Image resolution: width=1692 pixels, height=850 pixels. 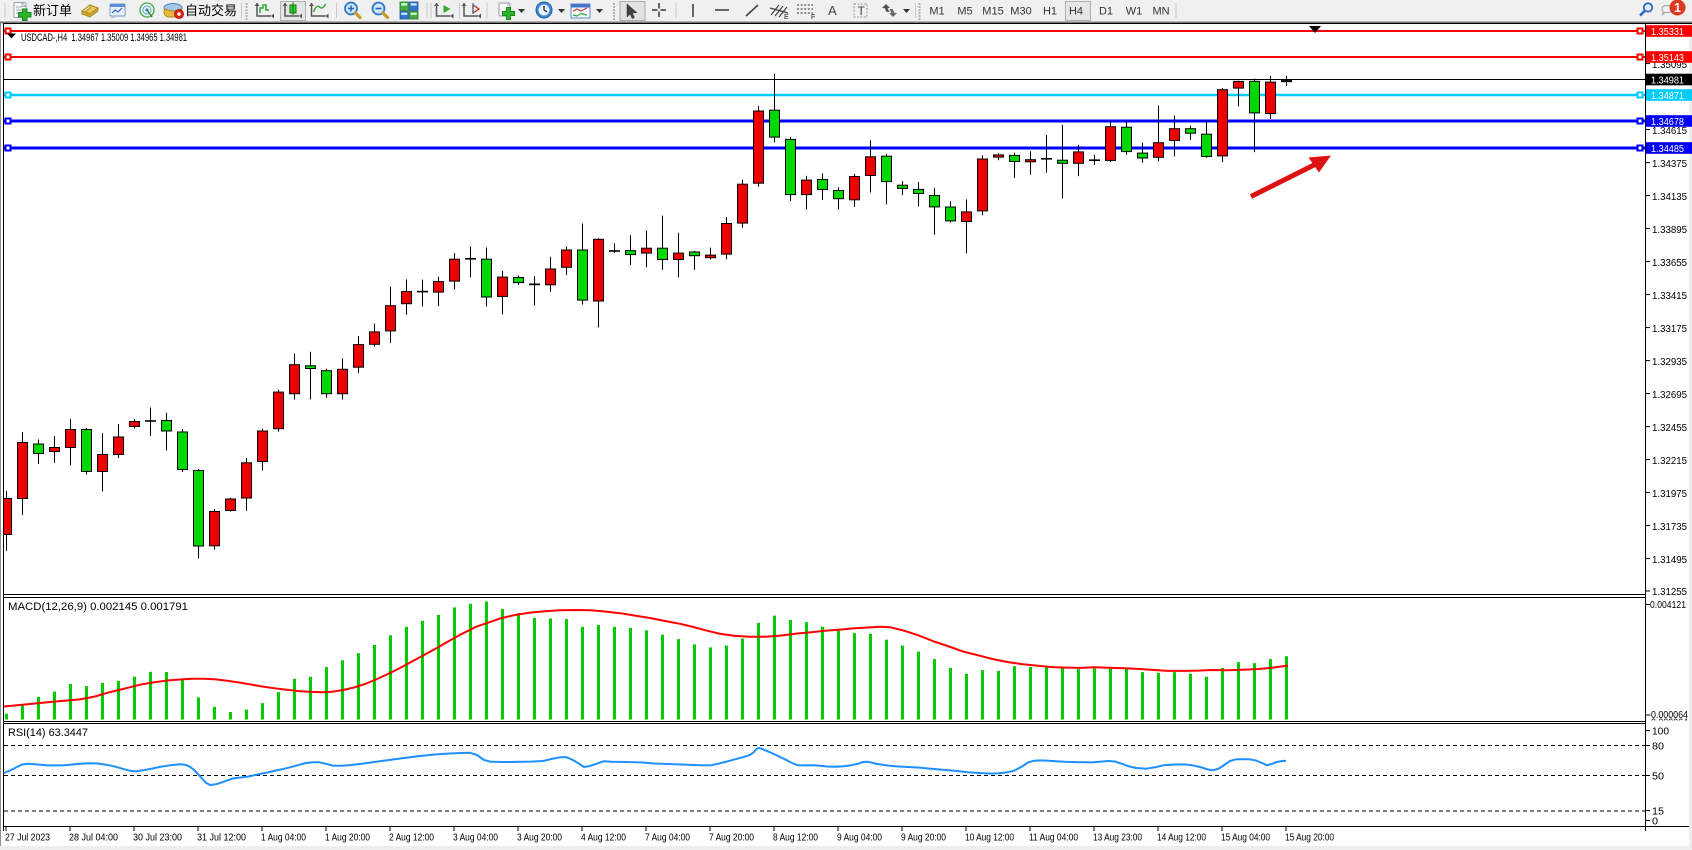 What do you see at coordinates (1669, 263) in the screenshot?
I see `svg-text: 1.33655` at bounding box center [1669, 263].